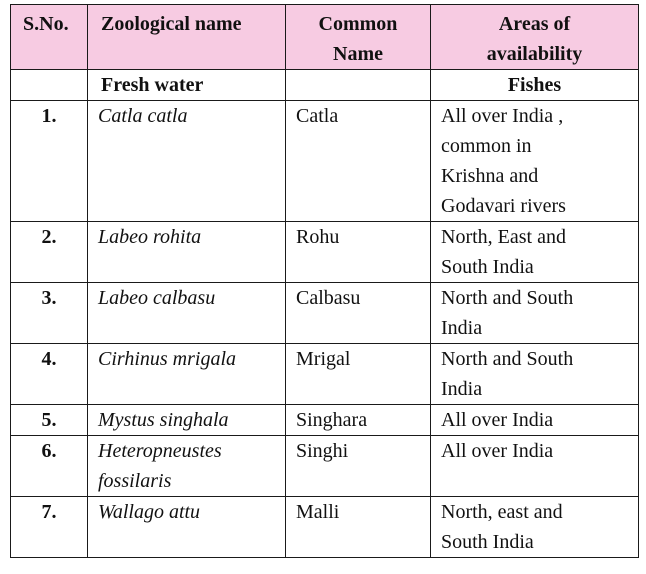 The height and width of the screenshot is (574, 646). Describe the element at coordinates (503, 206) in the screenshot. I see `area-line: Godavari rivers` at that location.